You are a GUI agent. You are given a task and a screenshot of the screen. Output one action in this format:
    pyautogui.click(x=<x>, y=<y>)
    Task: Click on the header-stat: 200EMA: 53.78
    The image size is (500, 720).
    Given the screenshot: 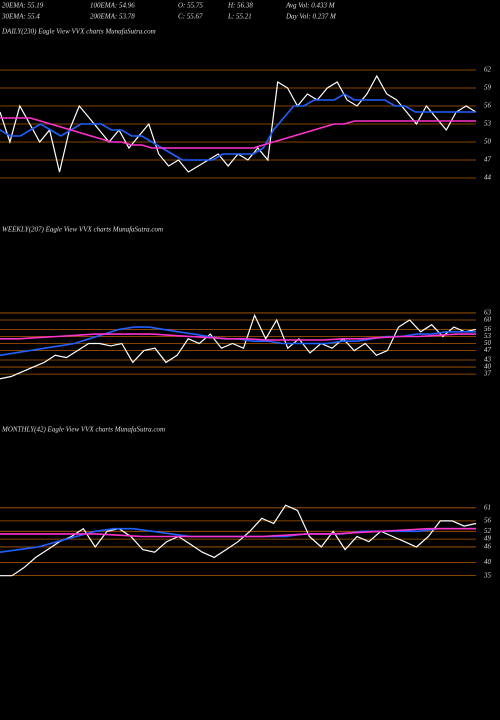 What is the action you would take?
    pyautogui.click(x=112, y=17)
    